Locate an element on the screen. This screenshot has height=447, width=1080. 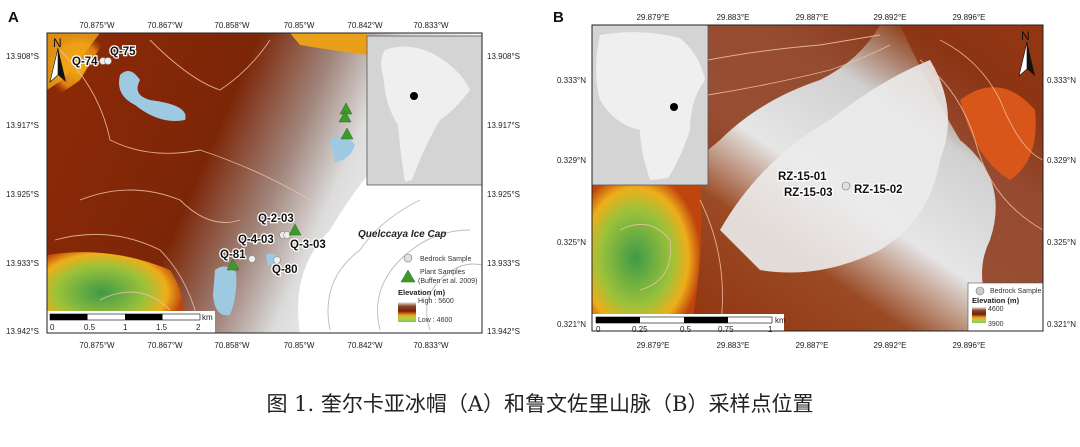
sample-label: Q-2-03 is located at coordinates (276, 219).